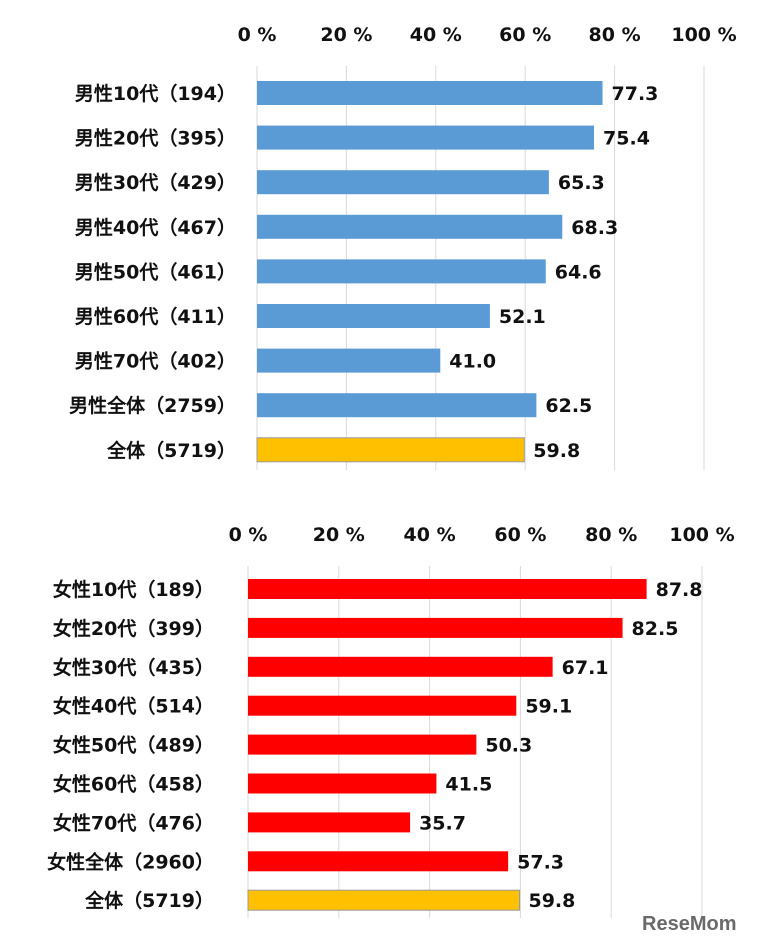 The height and width of the screenshot is (947, 757). Describe the element at coordinates (133, 745) in the screenshot. I see `category-label: 女性50代（489）` at that location.